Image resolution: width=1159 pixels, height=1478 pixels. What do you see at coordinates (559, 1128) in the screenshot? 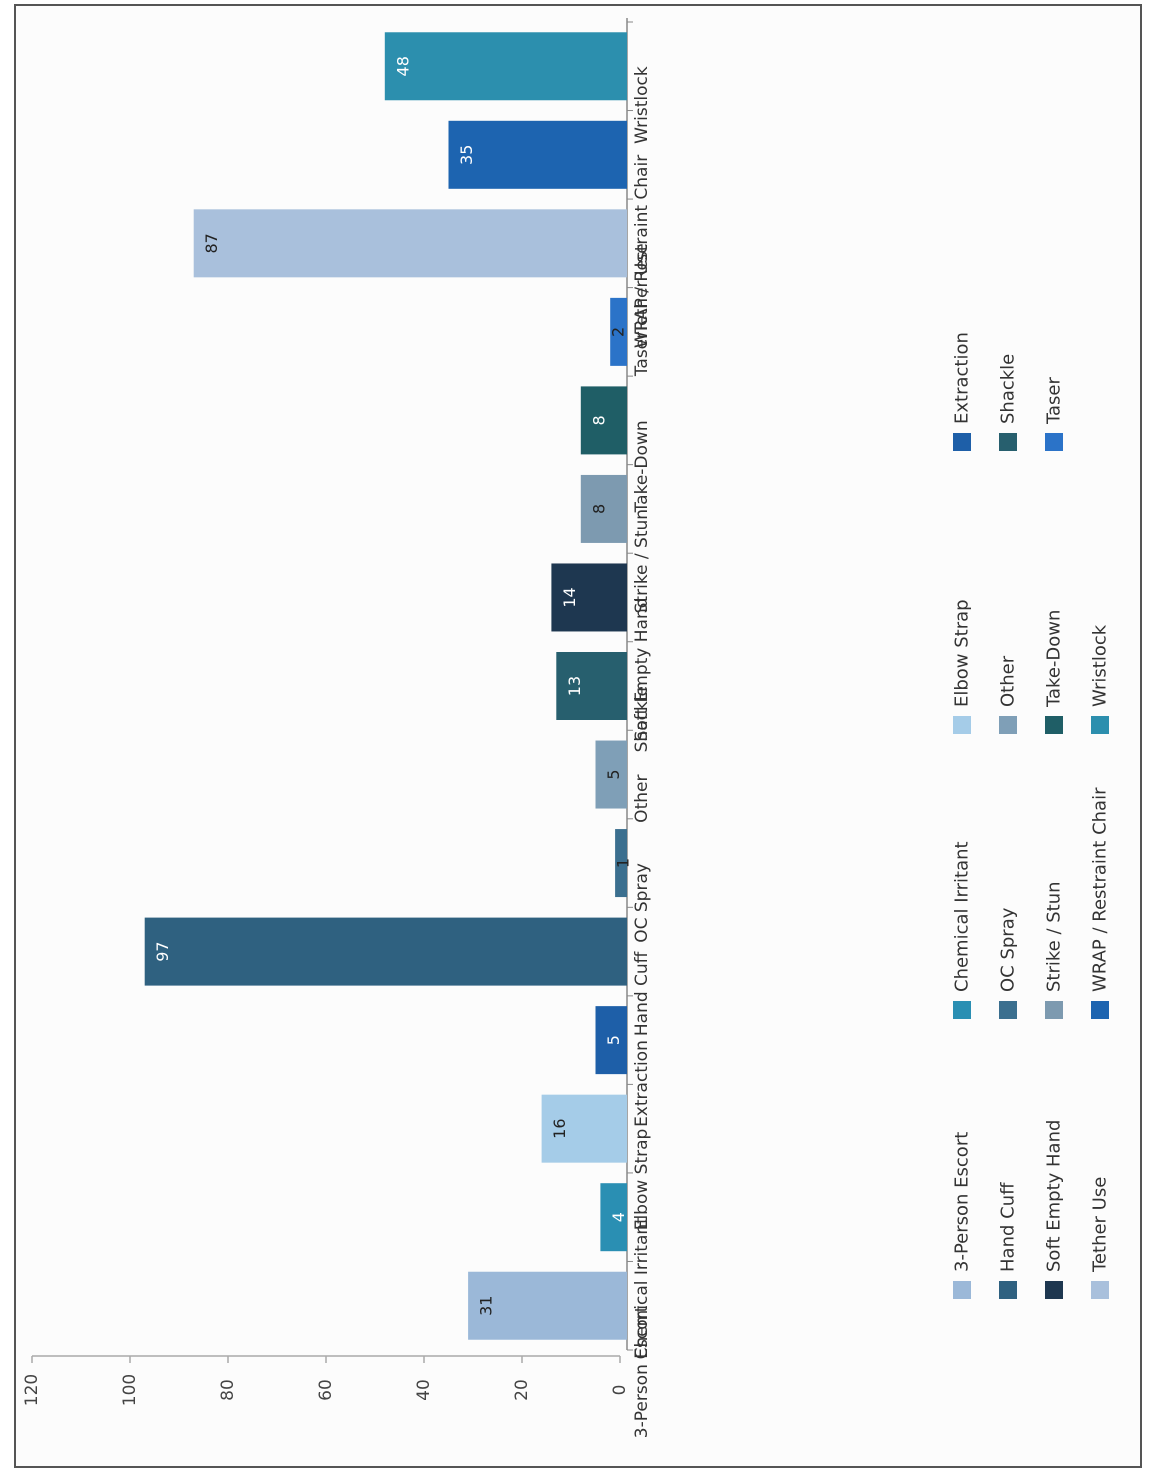
I see `data-label: 16` at bounding box center [559, 1128].